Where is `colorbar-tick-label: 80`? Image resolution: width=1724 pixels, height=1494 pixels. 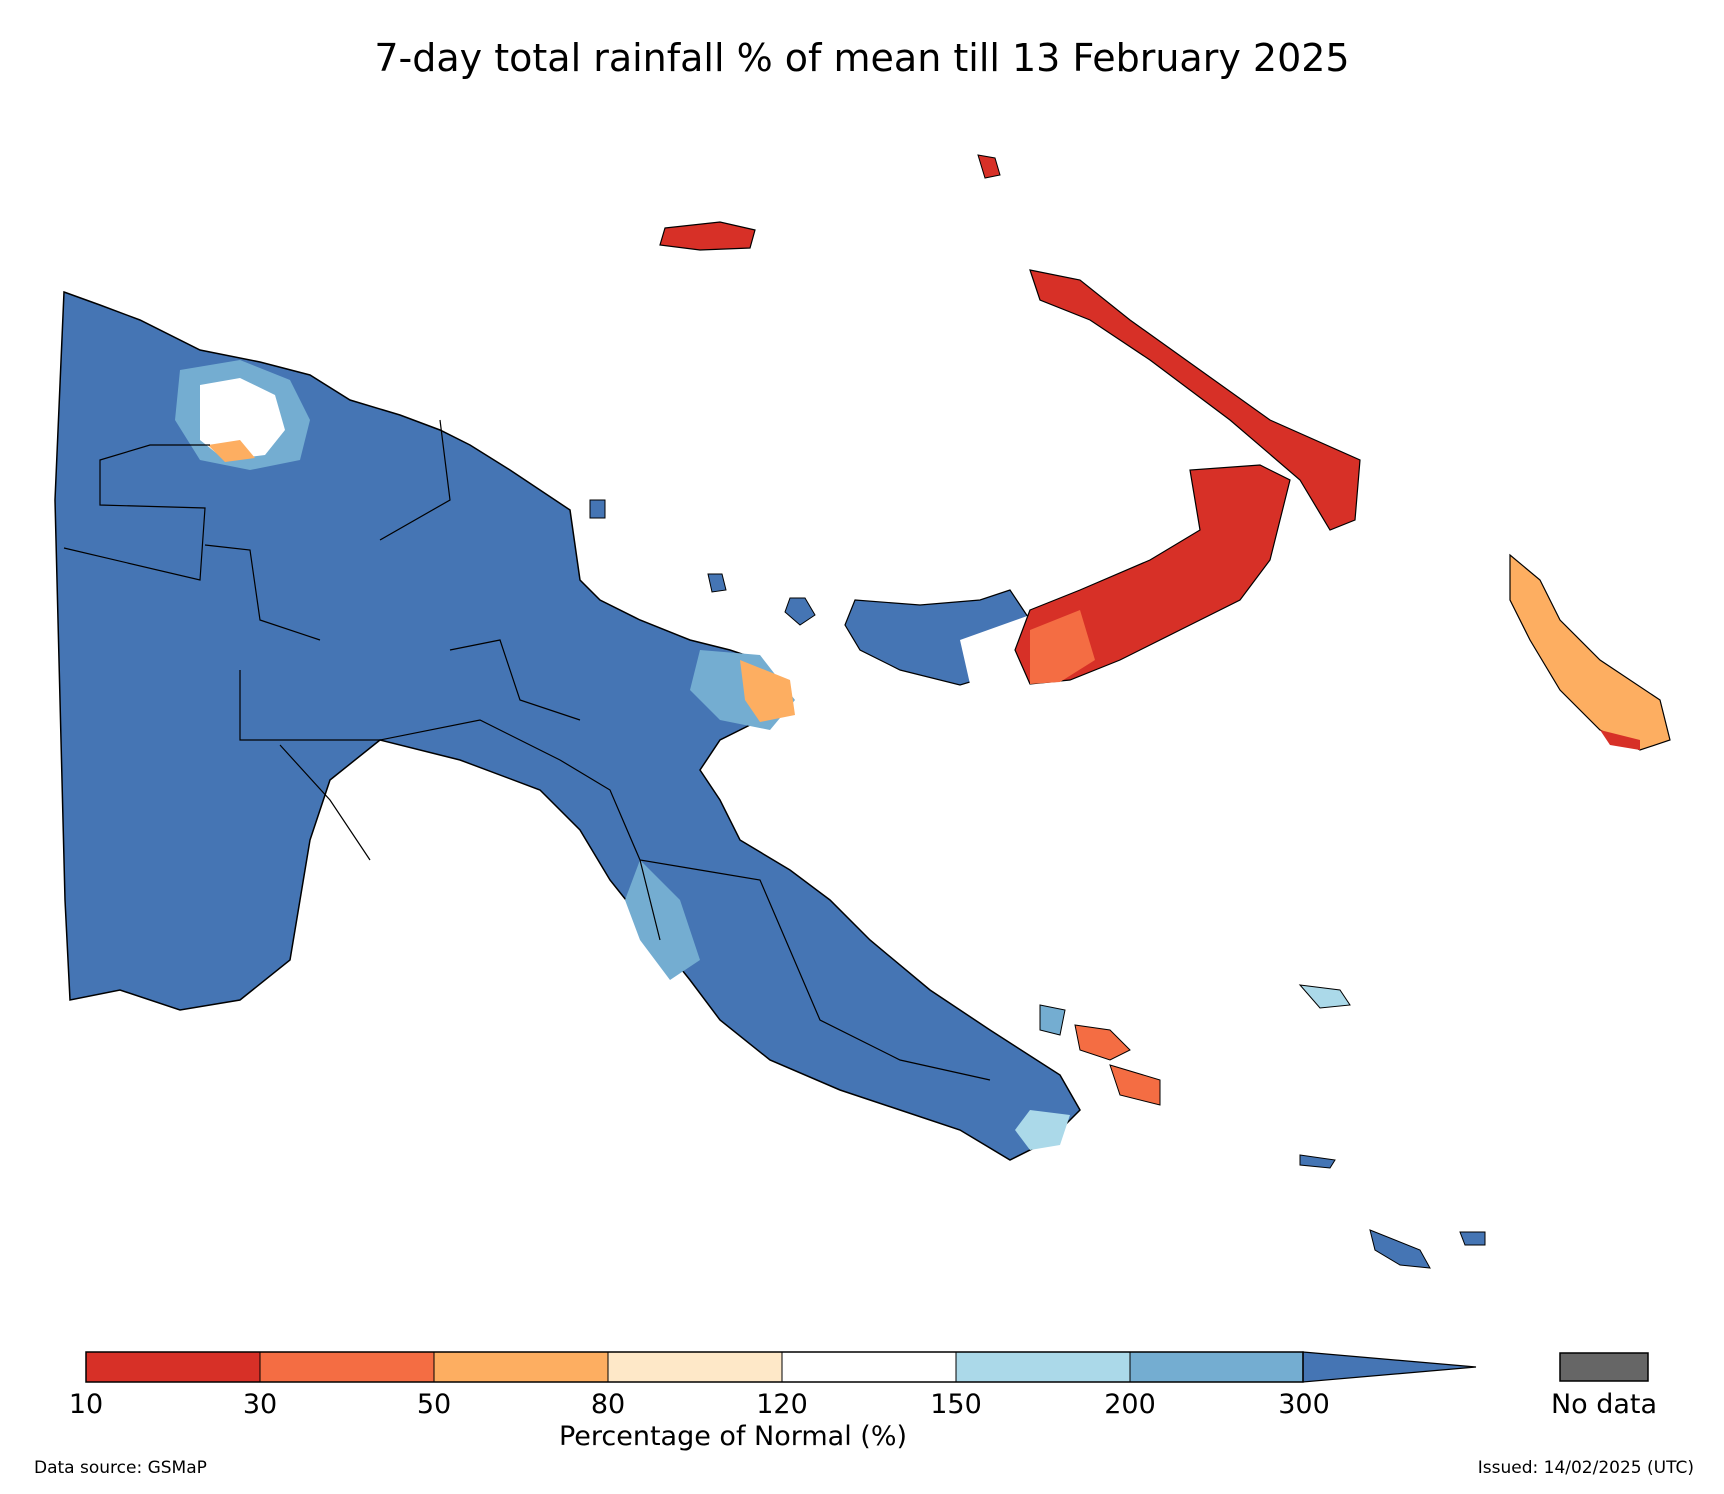 colorbar-tick-label: 80 is located at coordinates (608, 1404).